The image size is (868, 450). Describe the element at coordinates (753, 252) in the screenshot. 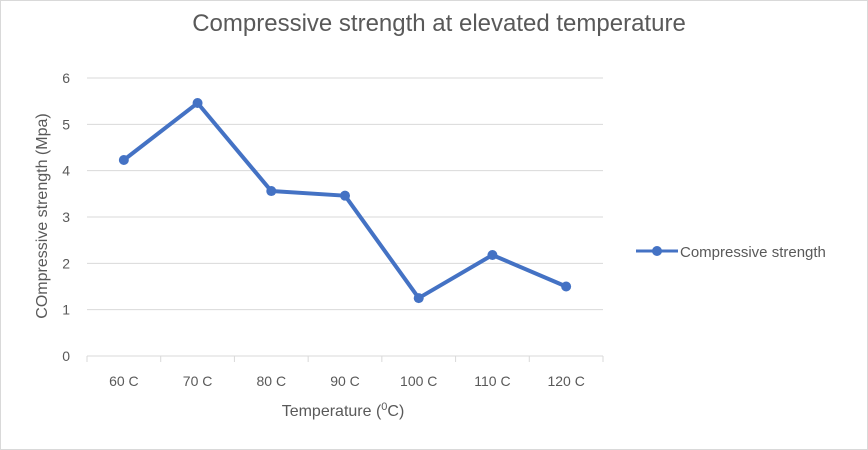

I see `legend-label: Compressive strength` at that location.